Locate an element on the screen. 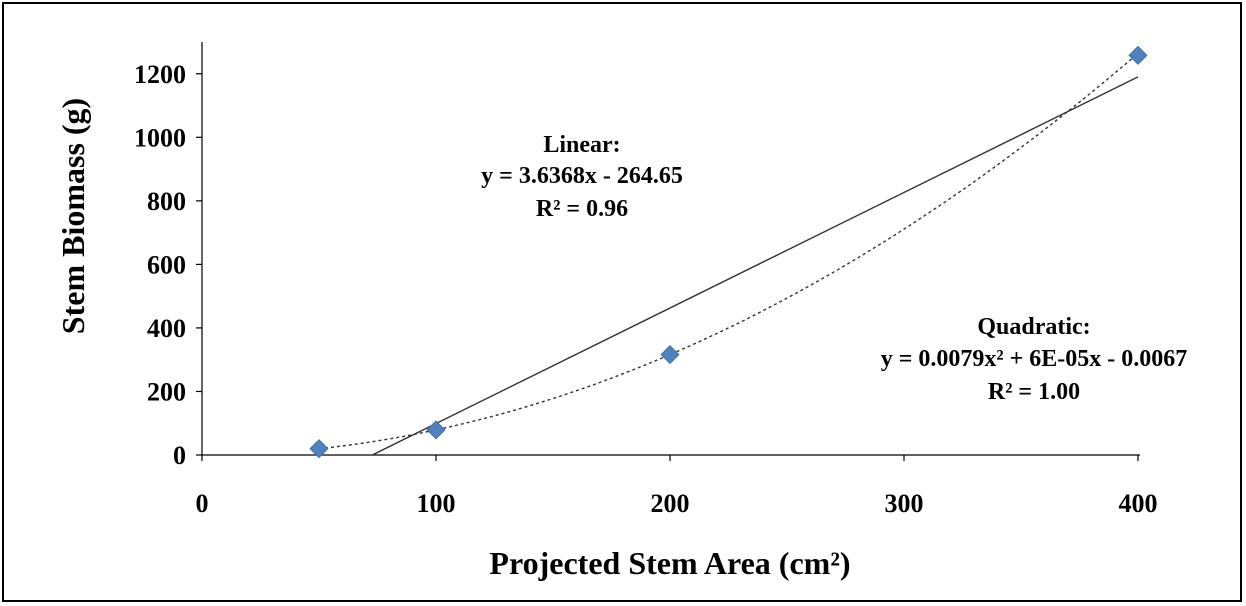  linear-label-equation: y = 3.6368x - 264.65 is located at coordinates (582, 176).